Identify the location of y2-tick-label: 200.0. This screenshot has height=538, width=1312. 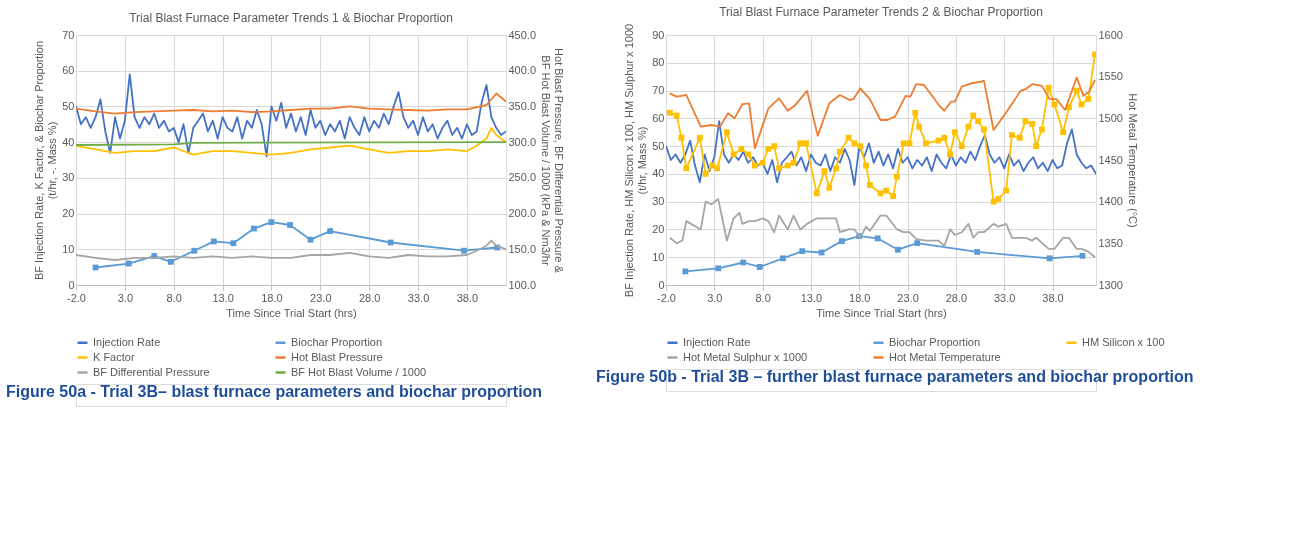
(522, 213).